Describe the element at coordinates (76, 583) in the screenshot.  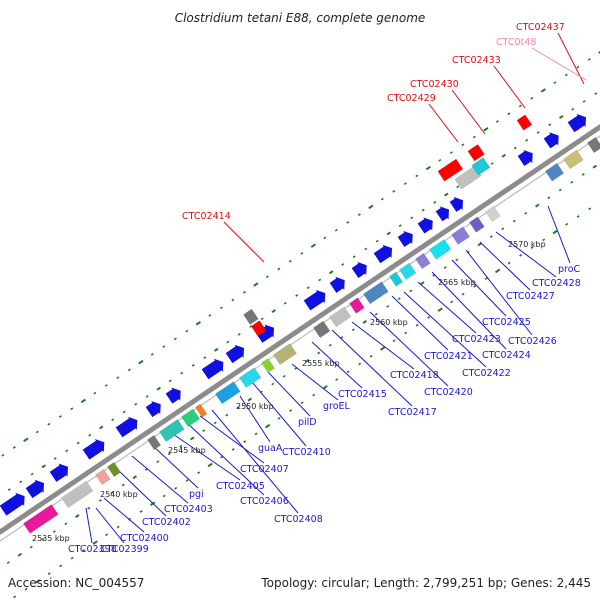
I see `accession-text: Accession: NC_004557` at that location.